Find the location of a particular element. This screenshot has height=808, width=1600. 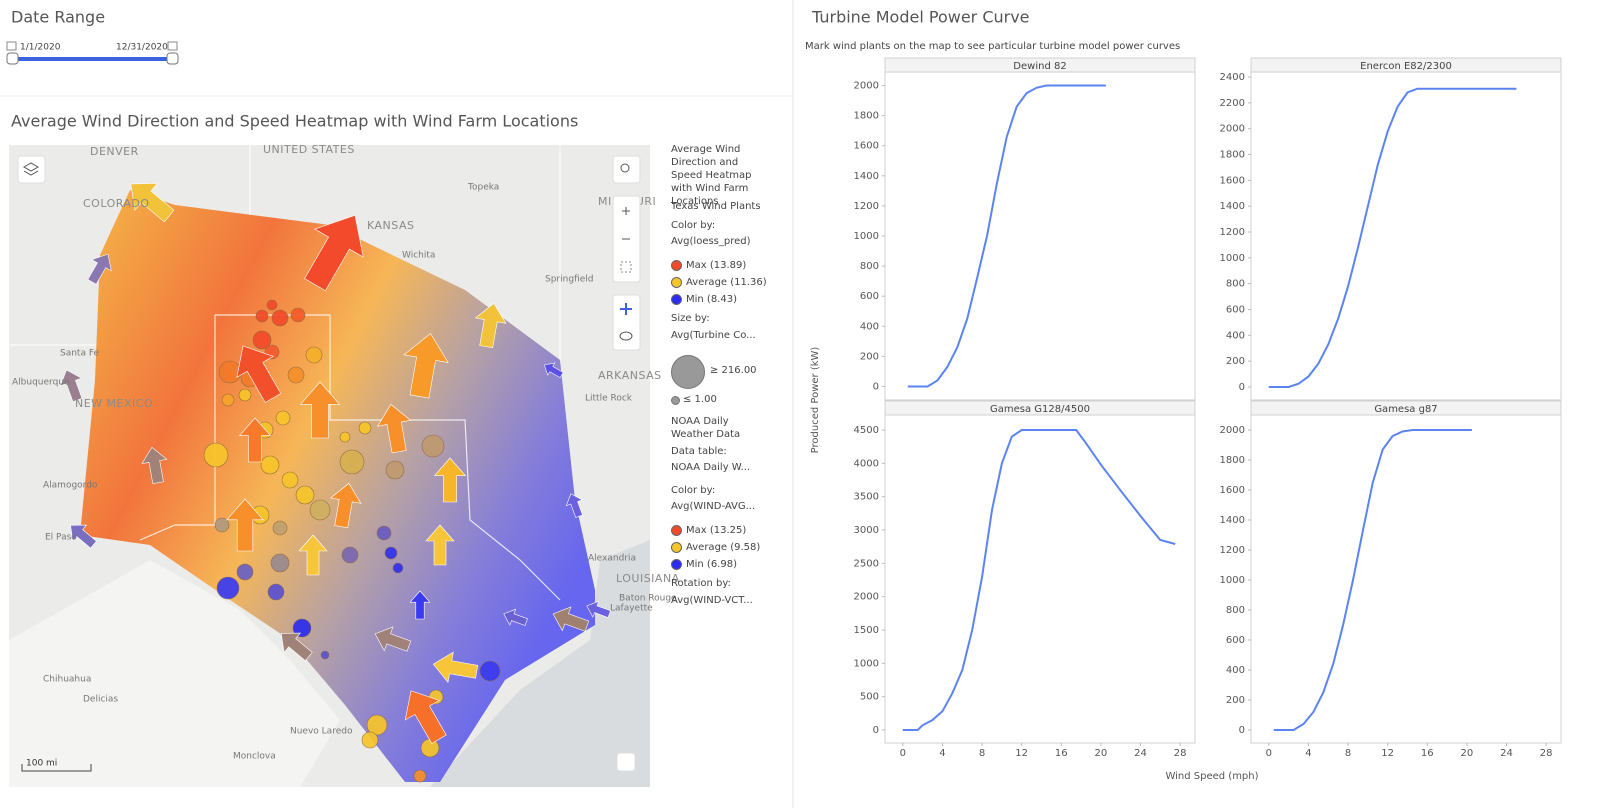

map-label: Topeka is located at coordinates (483, 188).